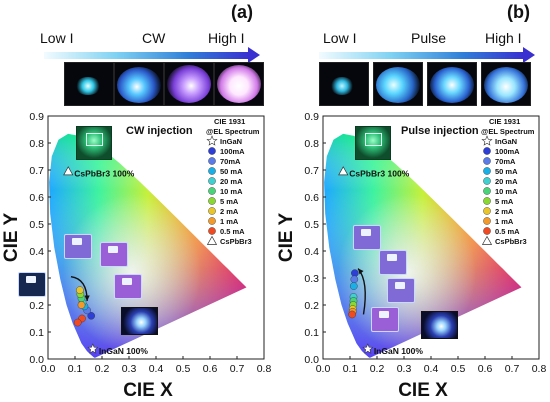  I want to click on data-point-0.5ma, so click(212, 231).